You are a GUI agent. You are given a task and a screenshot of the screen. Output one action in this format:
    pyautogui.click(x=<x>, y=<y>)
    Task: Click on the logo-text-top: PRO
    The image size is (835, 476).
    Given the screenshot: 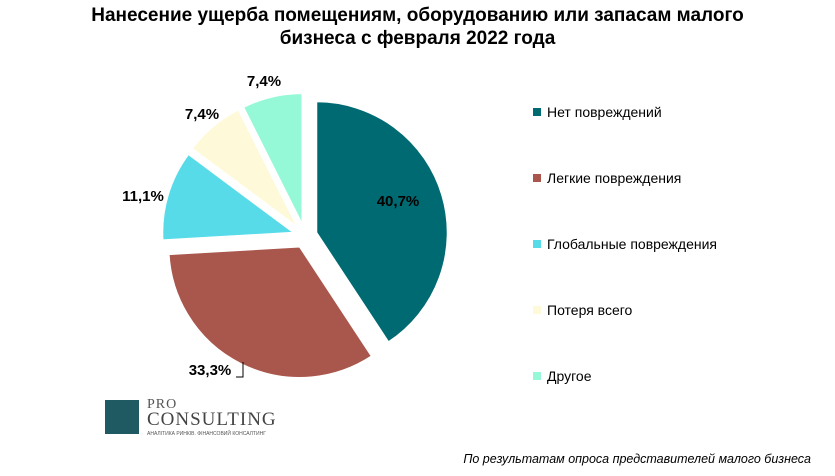 What is the action you would take?
    pyautogui.click(x=162, y=404)
    